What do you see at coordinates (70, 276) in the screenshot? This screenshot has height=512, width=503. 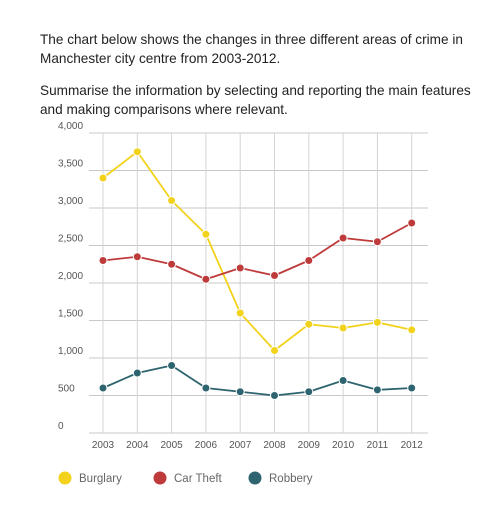 I see `y-tick-label: 2,000` at bounding box center [70, 276].